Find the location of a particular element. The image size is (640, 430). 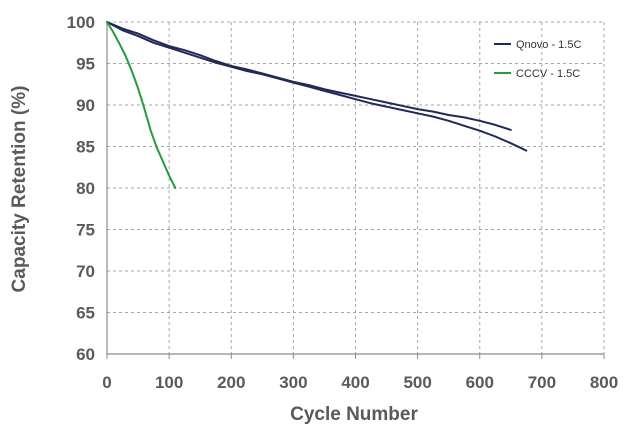

x-tick-label: 700 is located at coordinates (542, 382).